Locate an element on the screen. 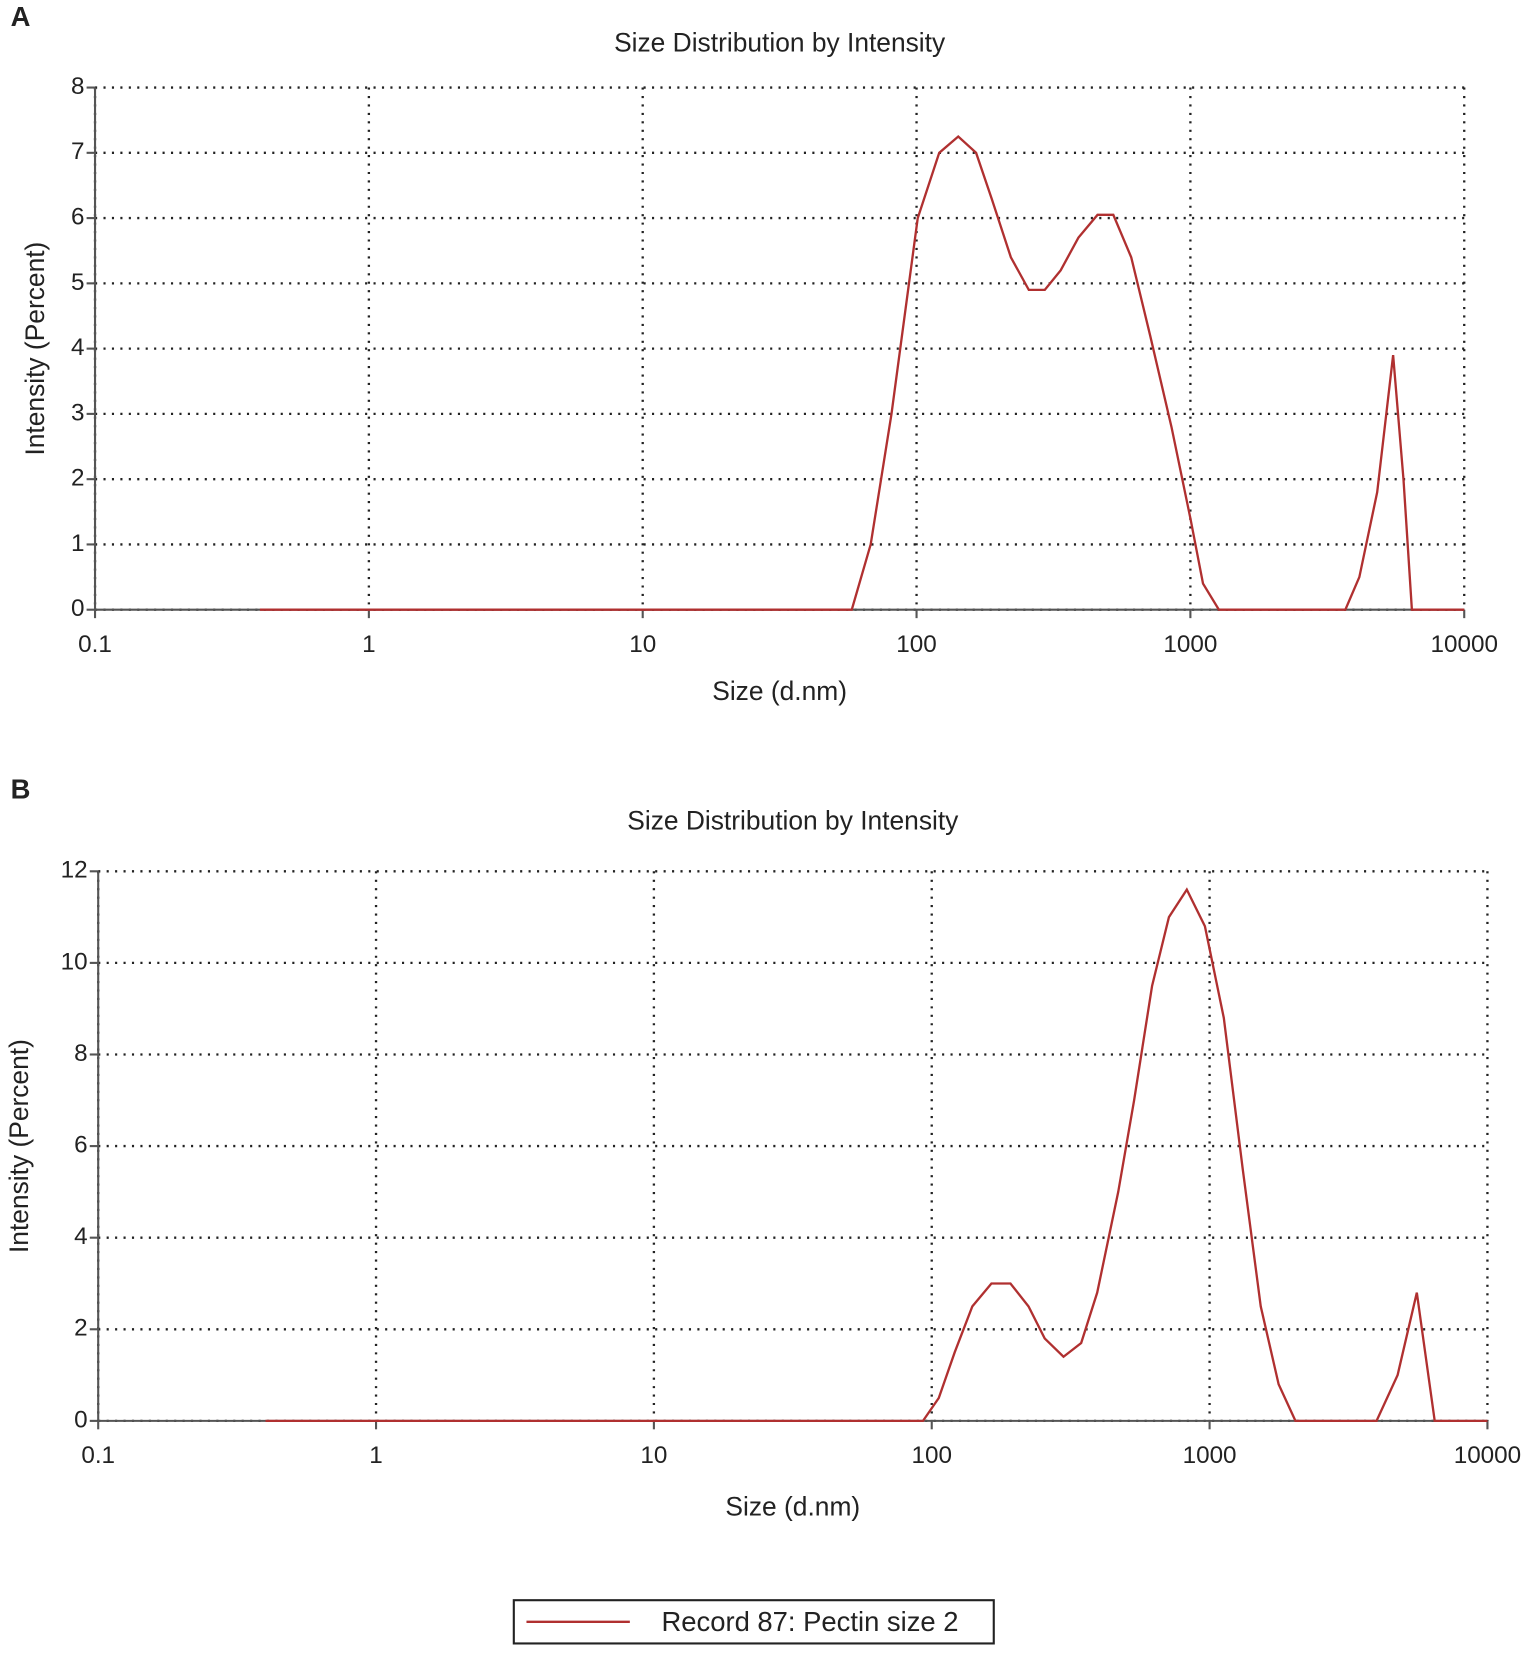 The image size is (1535, 1654). panel-label: B is located at coordinates (21, 788).